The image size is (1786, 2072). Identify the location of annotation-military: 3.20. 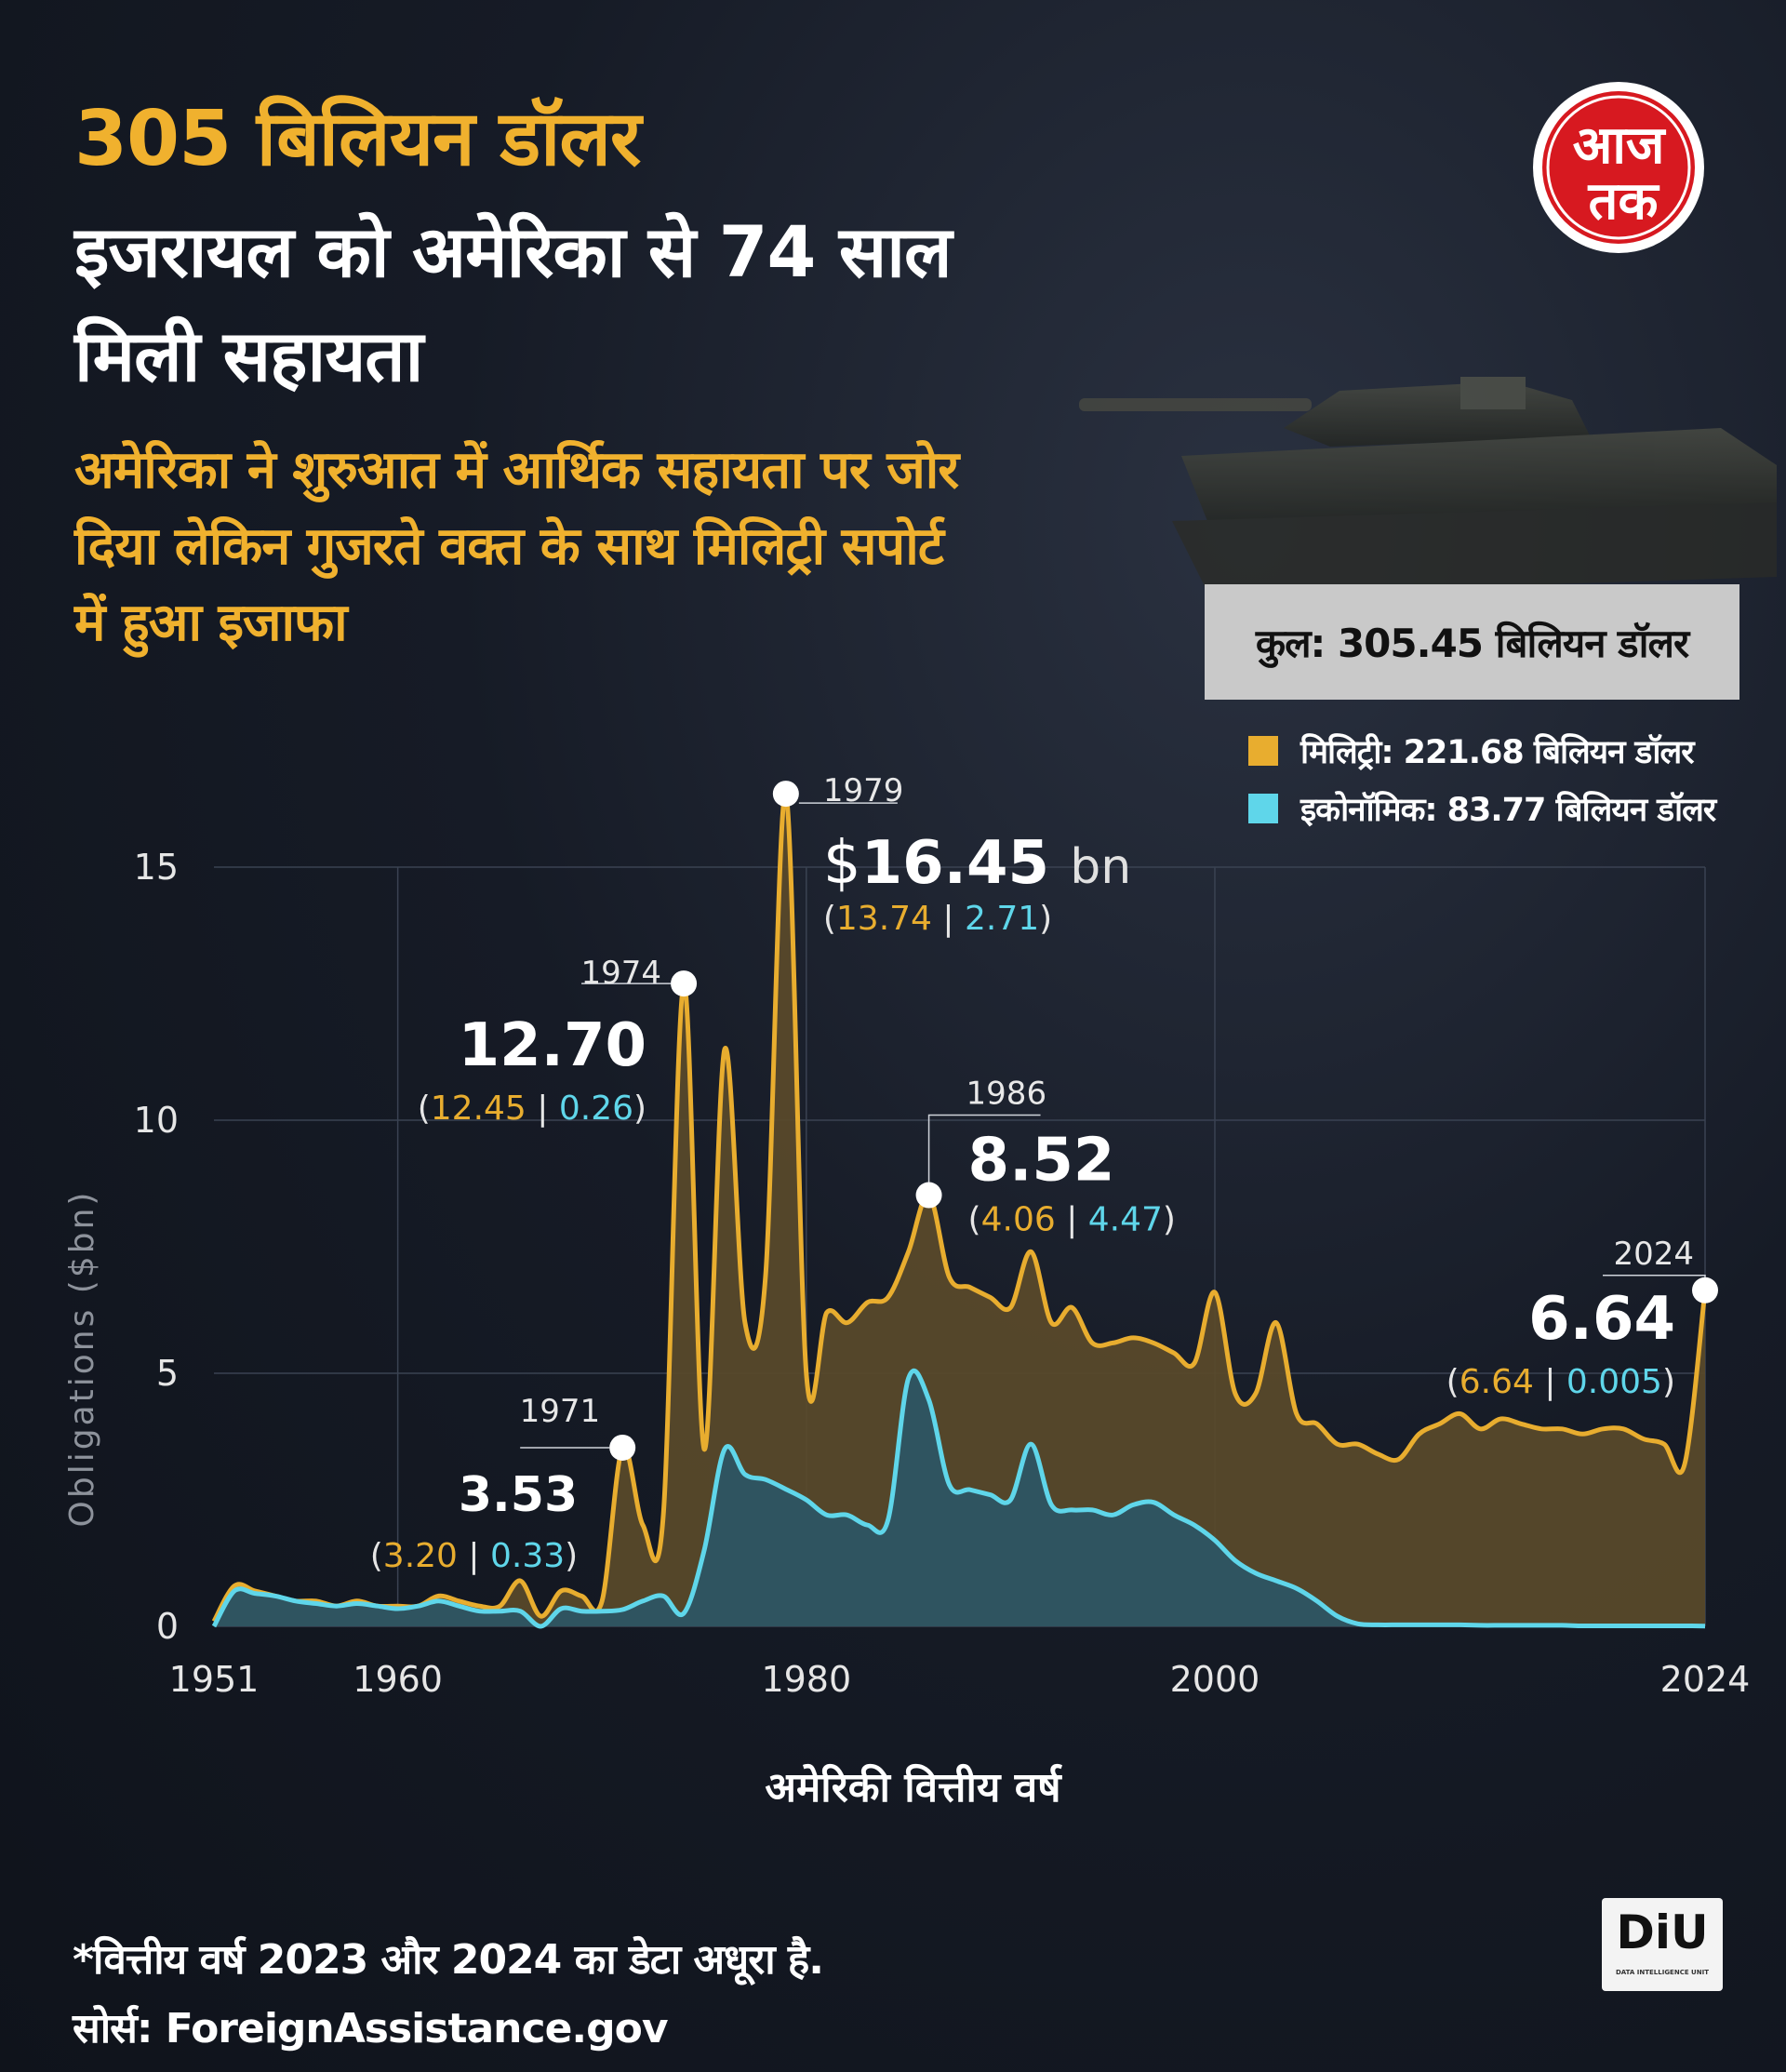
(420, 1556).